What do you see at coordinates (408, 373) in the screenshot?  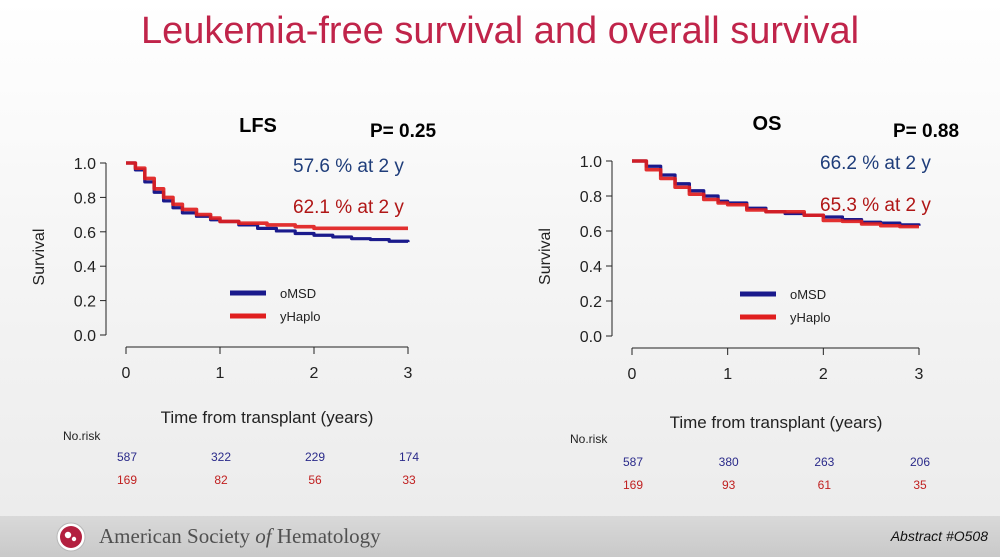 I see `lfs-x-tick-label: 3` at bounding box center [408, 373].